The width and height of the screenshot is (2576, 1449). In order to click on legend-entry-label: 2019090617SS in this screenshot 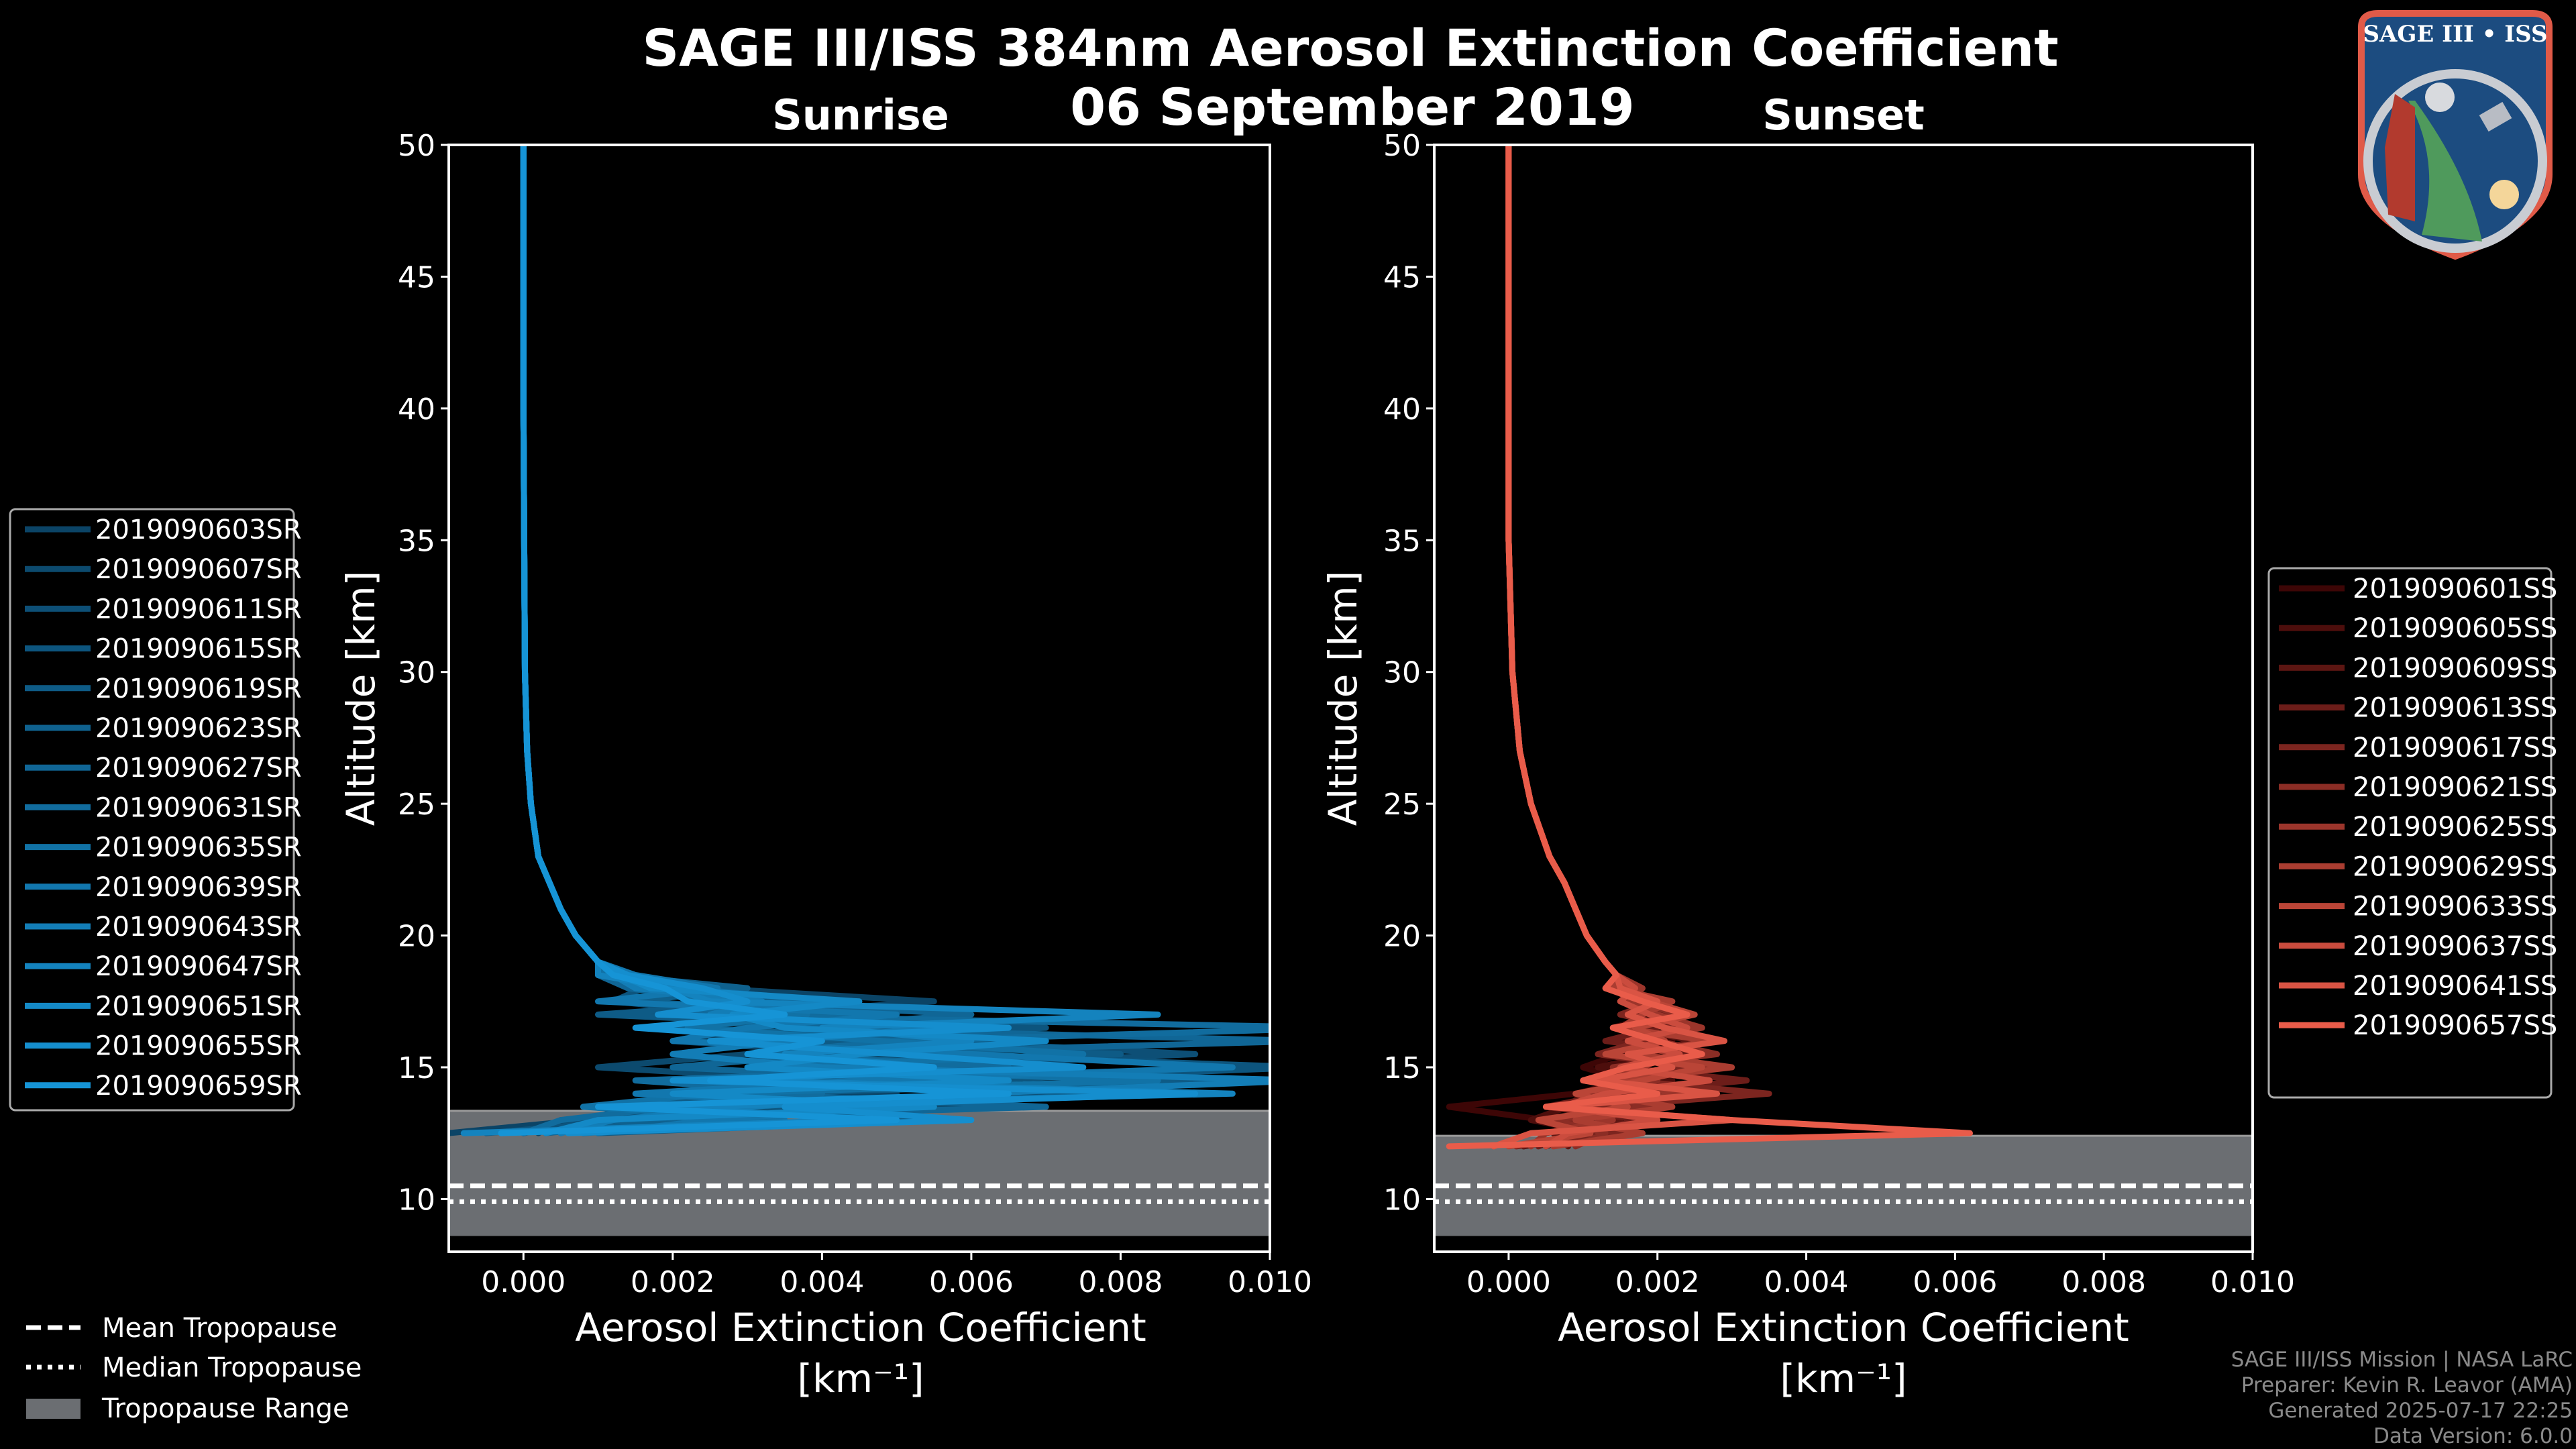, I will do `click(2455, 748)`.